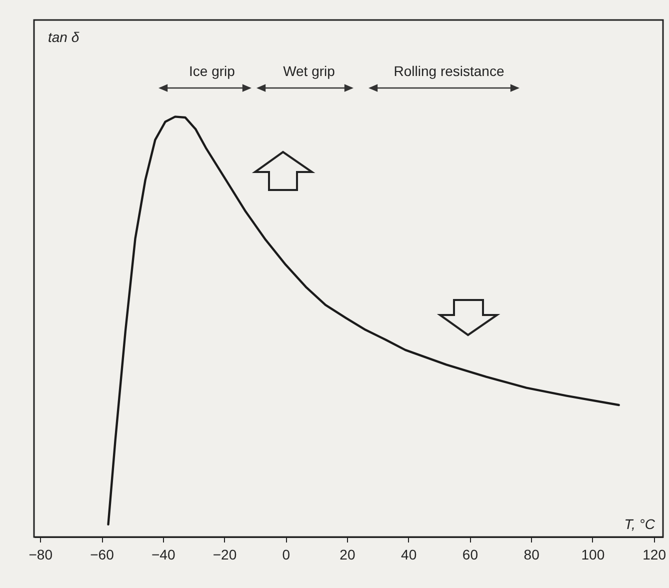 The width and height of the screenshot is (669, 588). I want to click on x-tick-label: −80, so click(40, 554).